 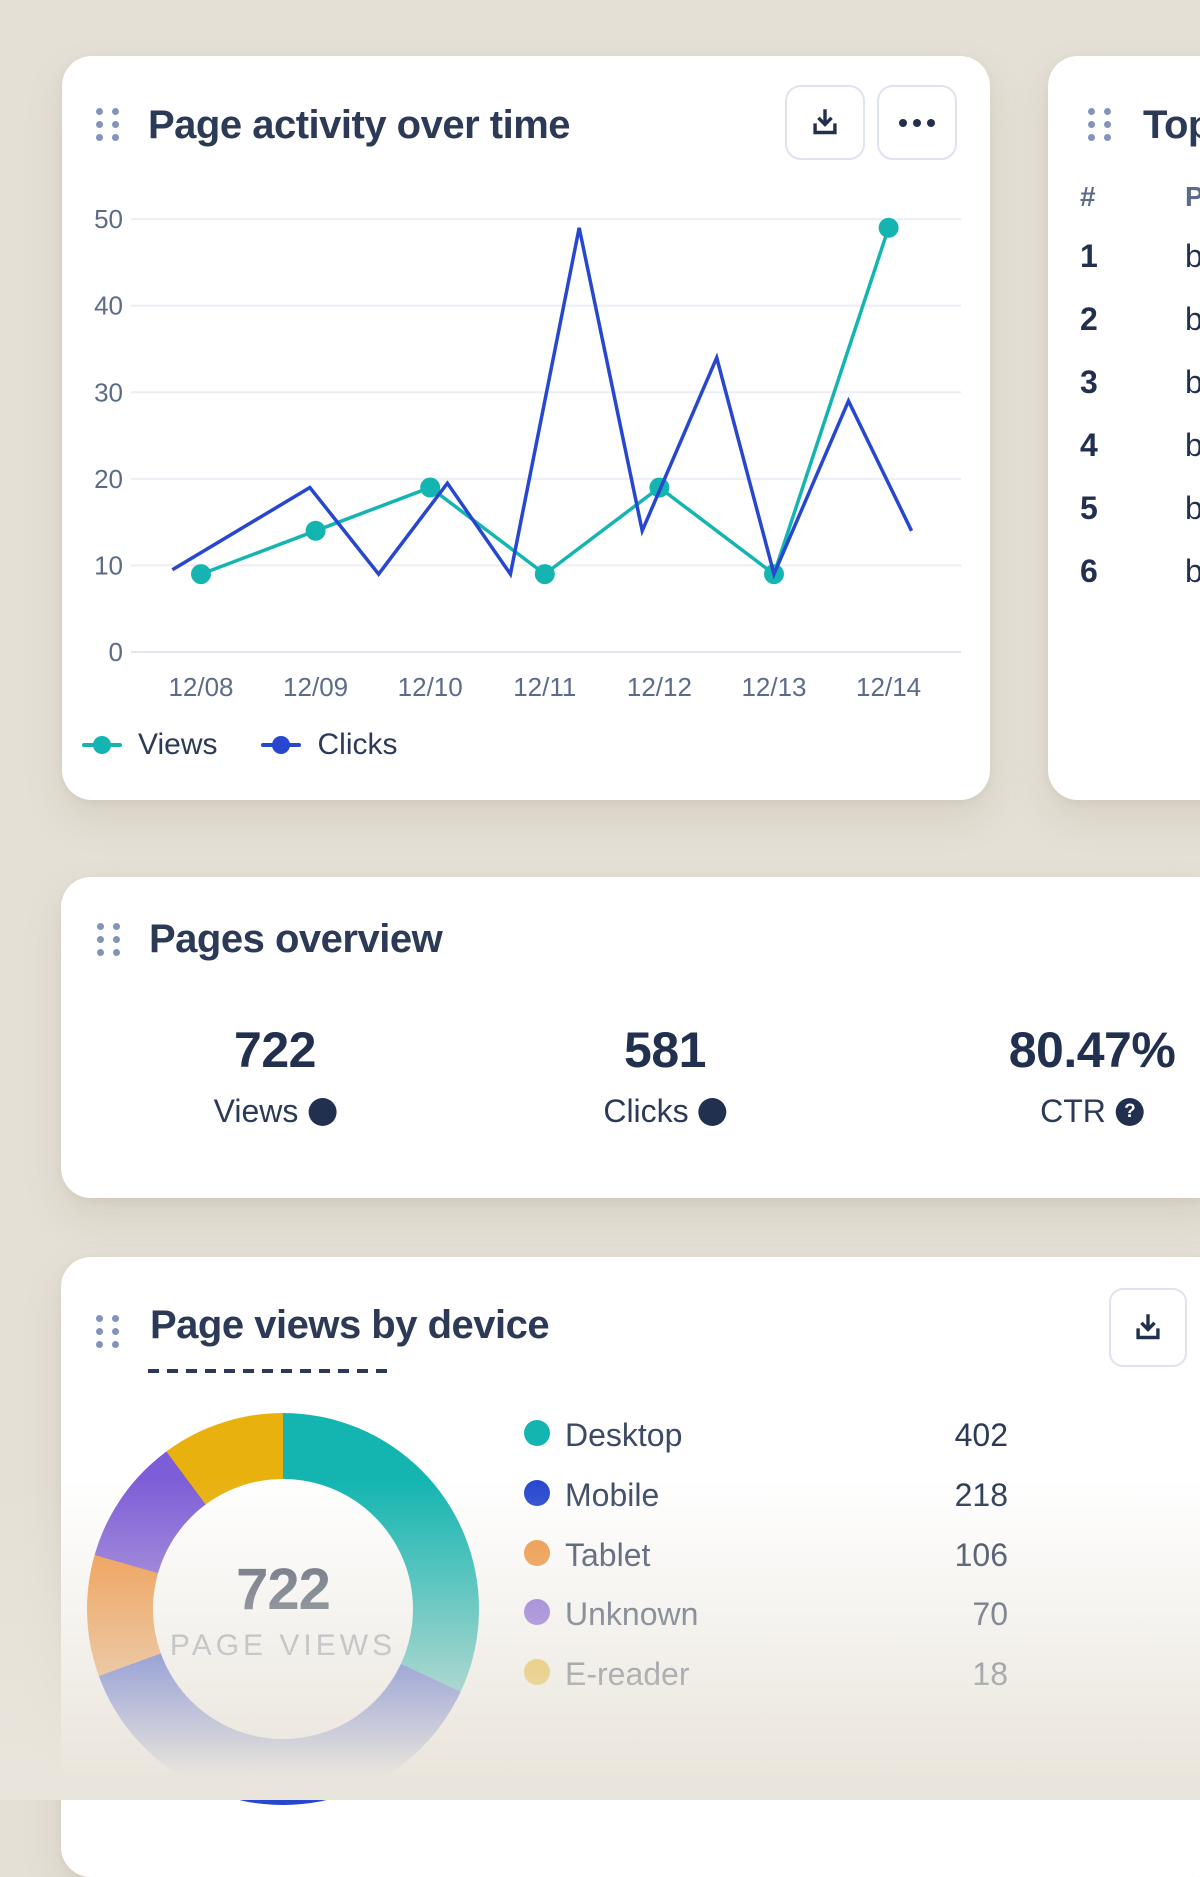 I want to click on row-rank: 2, so click(x=1089, y=319).